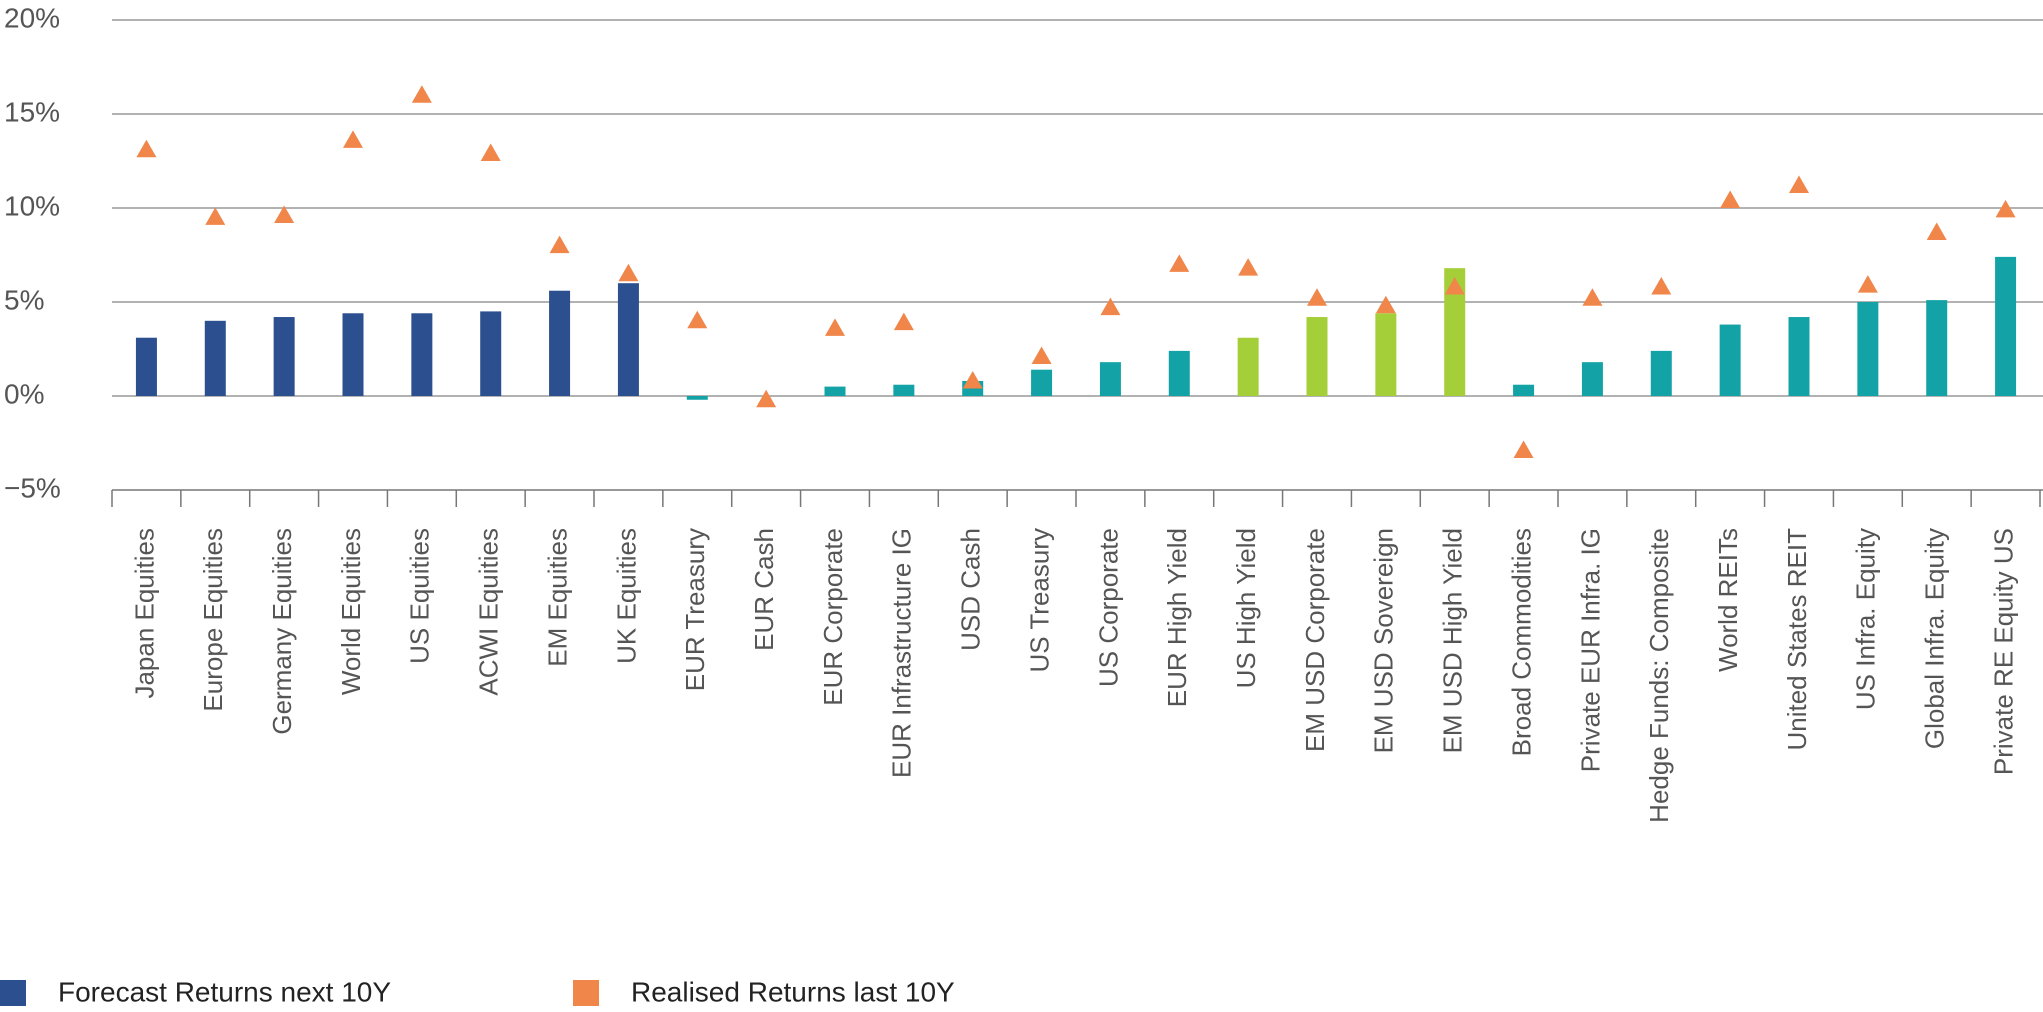 Image resolution: width=2043 pixels, height=1012 pixels. Describe the element at coordinates (793, 991) in the screenshot. I see `legend-label: Realised Returns last 10Y` at that location.